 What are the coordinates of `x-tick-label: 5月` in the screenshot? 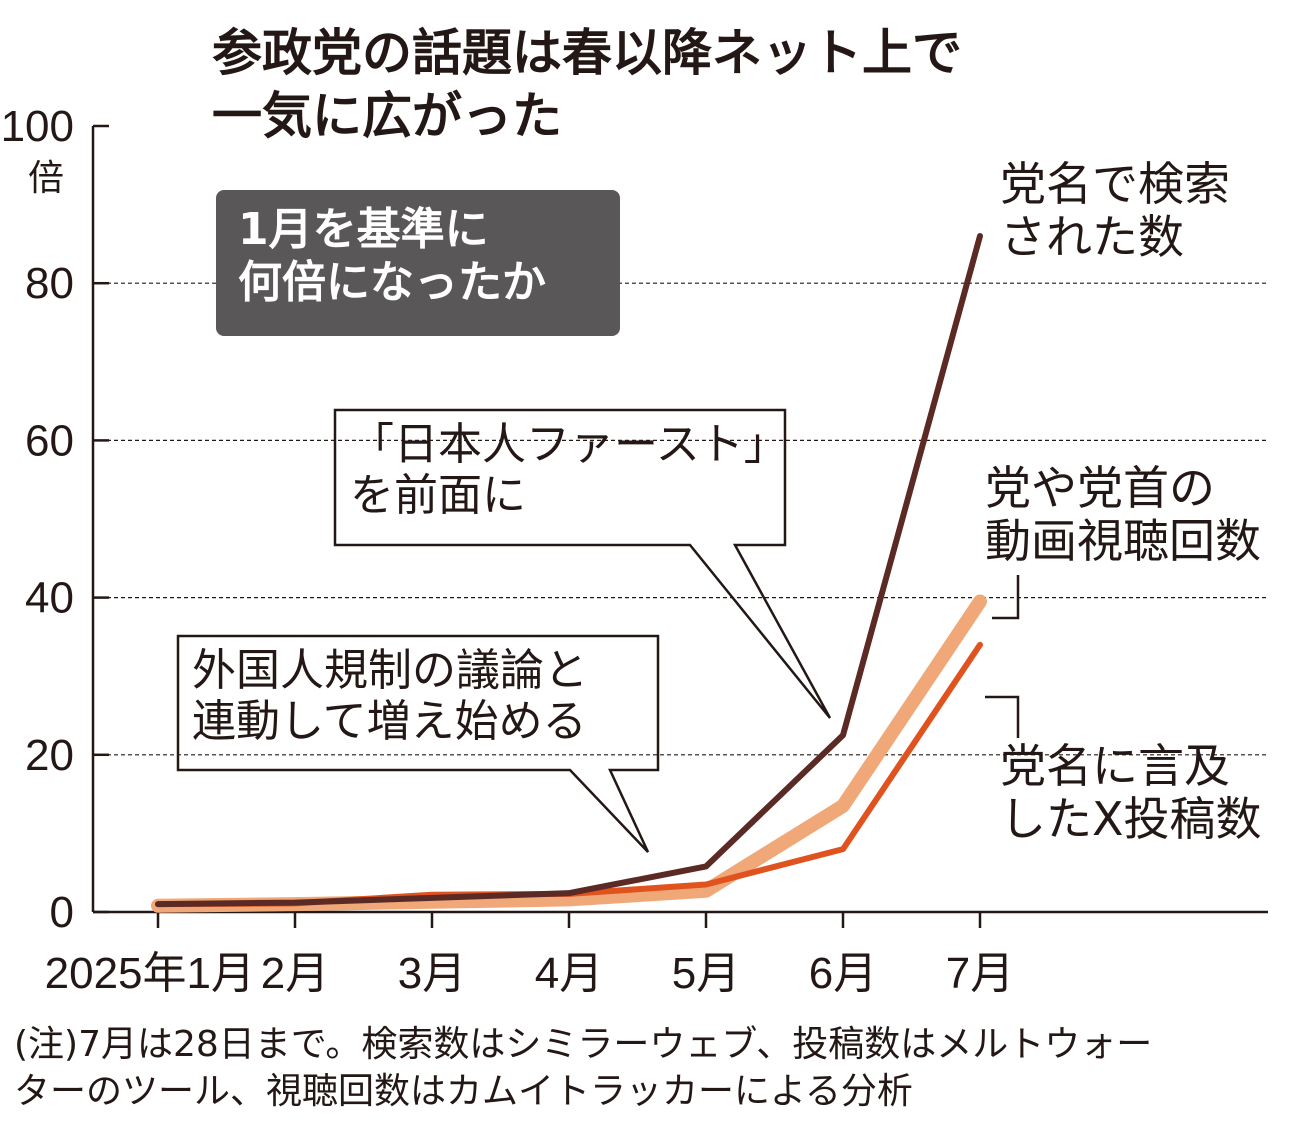 It's located at (706, 973).